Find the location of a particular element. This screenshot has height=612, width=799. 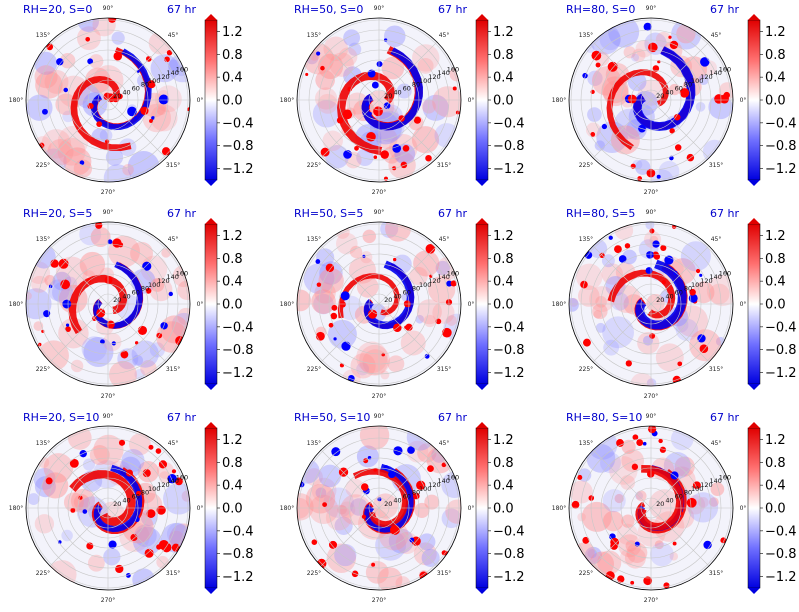

angle-tick-label: 135° is located at coordinates (43, 35).